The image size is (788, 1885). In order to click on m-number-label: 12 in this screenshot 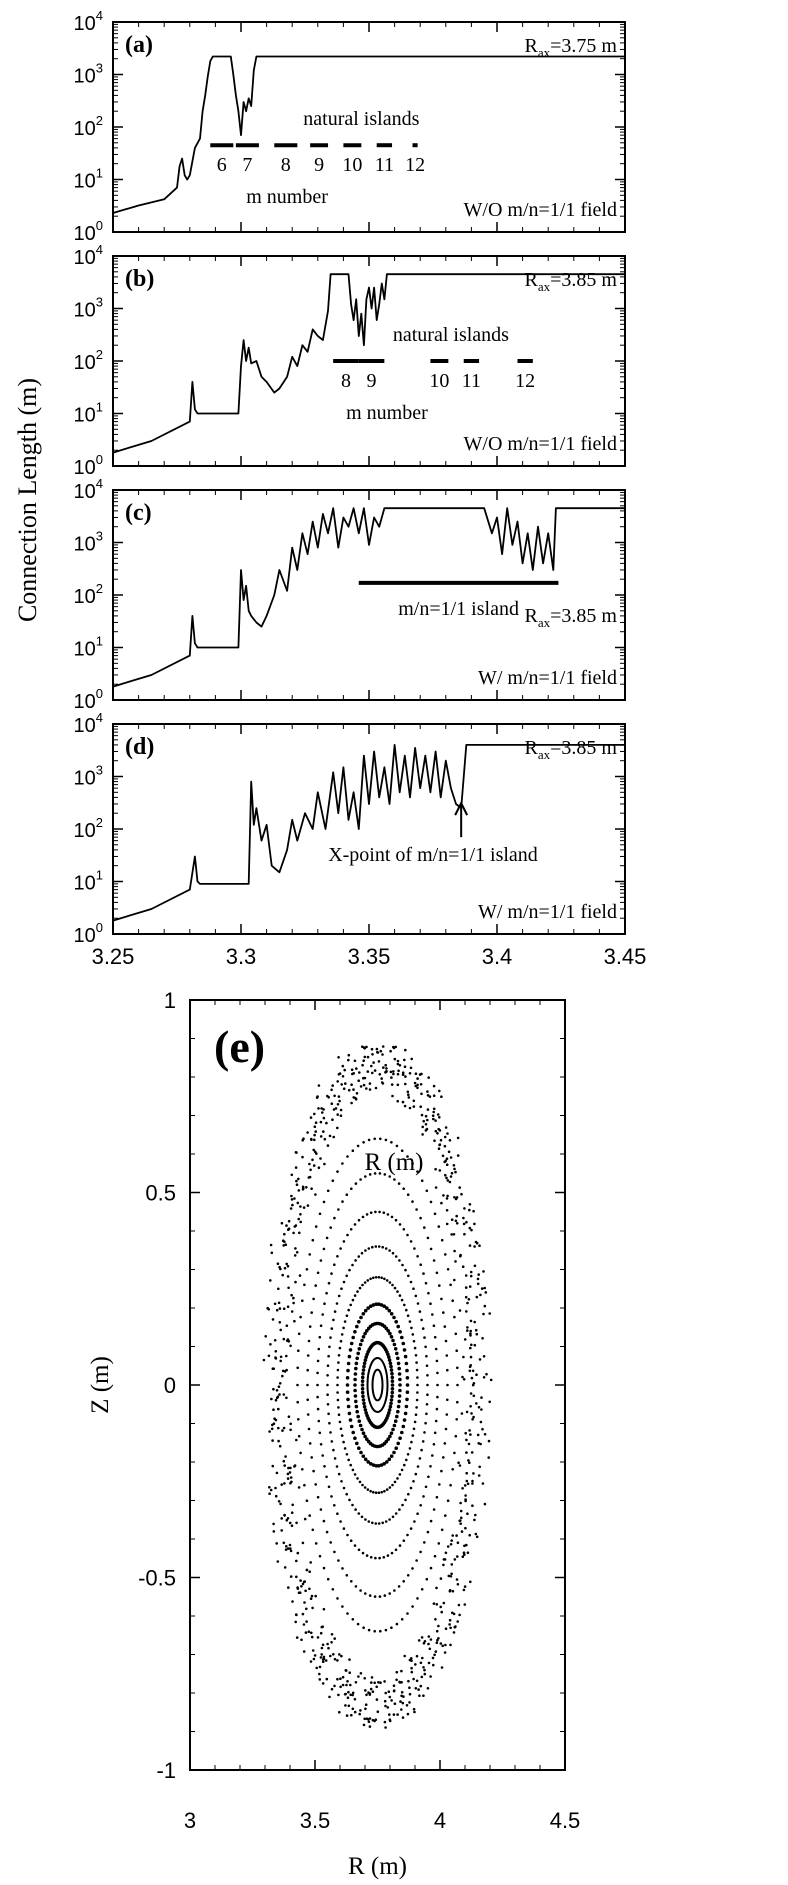, I will do `click(525, 381)`.